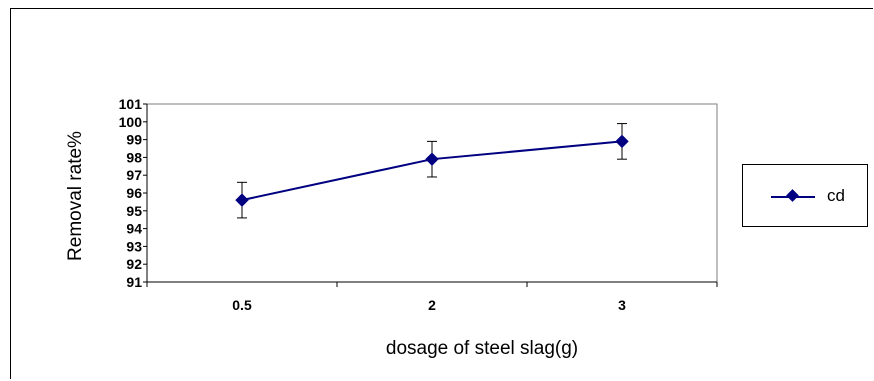  I want to click on x-tick-label: 3, so click(622, 305).